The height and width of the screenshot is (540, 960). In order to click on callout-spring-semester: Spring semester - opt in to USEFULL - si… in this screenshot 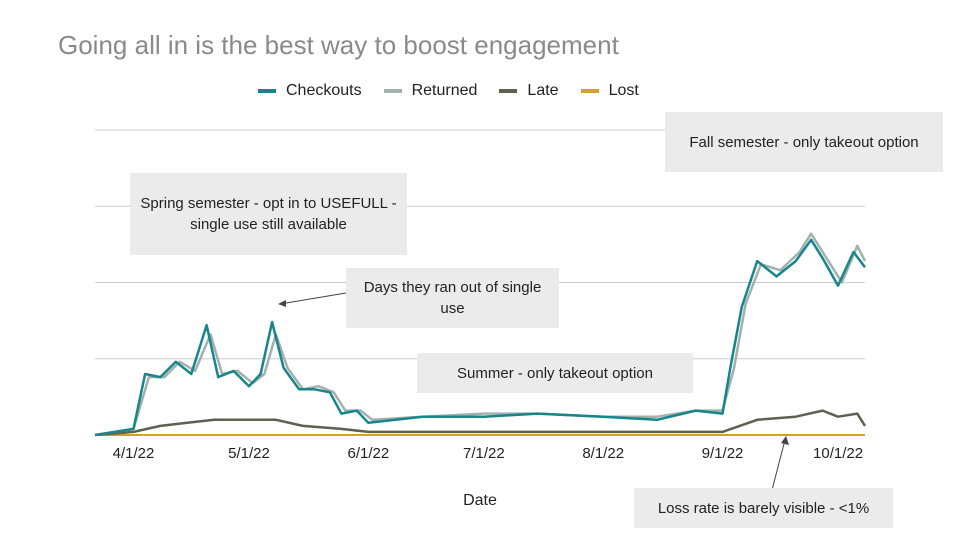, I will do `click(268, 214)`.